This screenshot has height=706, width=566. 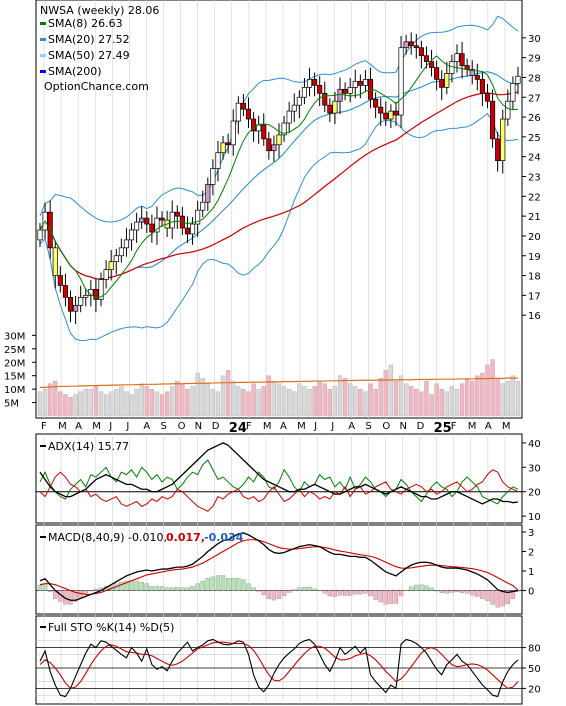 What do you see at coordinates (534, 649) in the screenshot?
I see `sto-tick-label: 80` at bounding box center [534, 649].